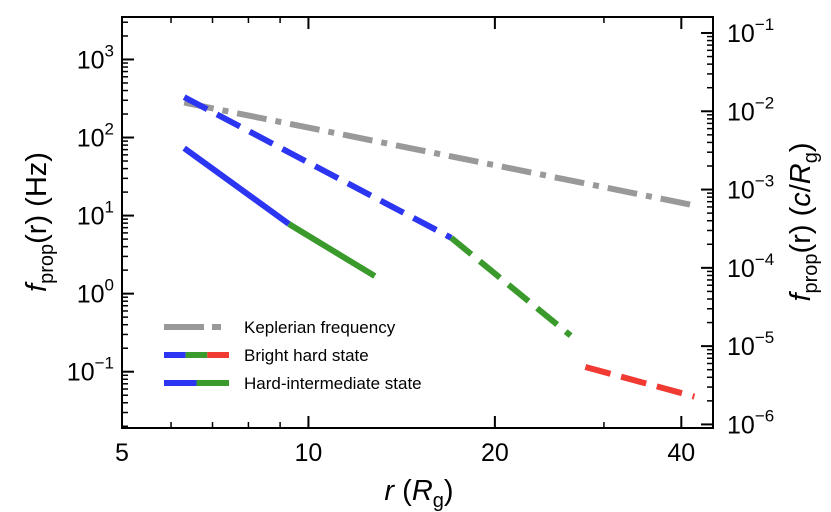 This screenshot has width=831, height=512. Describe the element at coordinates (418, 493) in the screenshot. I see `x-axis-title: r (Rg)` at that location.